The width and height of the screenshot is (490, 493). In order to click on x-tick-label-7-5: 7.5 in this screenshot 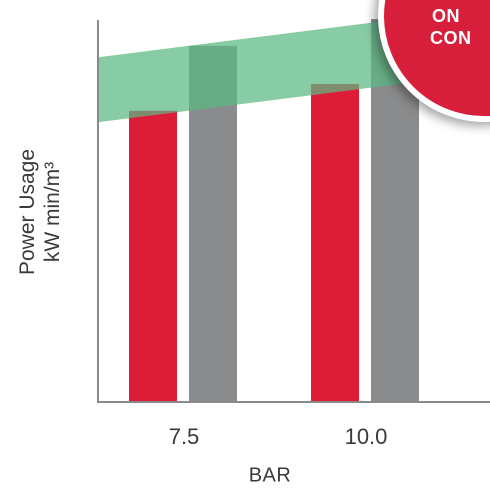, I will do `click(184, 436)`.